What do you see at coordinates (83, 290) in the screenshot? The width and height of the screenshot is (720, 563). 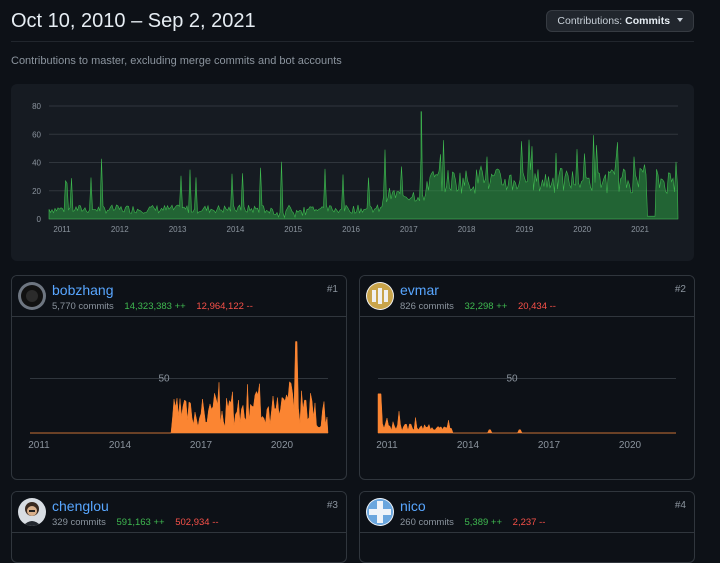 I see `contributor-login-link: bobzhang` at bounding box center [83, 290].